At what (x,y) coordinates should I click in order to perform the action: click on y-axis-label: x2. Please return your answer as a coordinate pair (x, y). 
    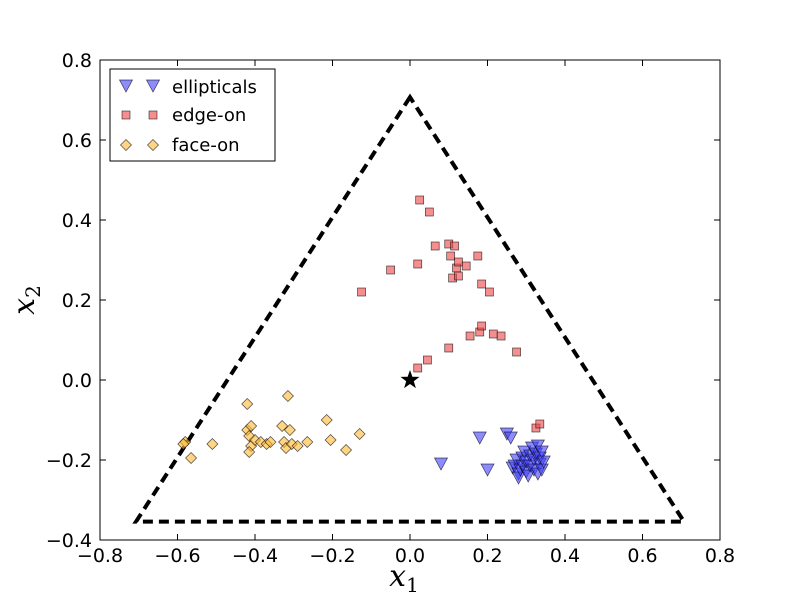
    Looking at the image, I should click on (26, 300).